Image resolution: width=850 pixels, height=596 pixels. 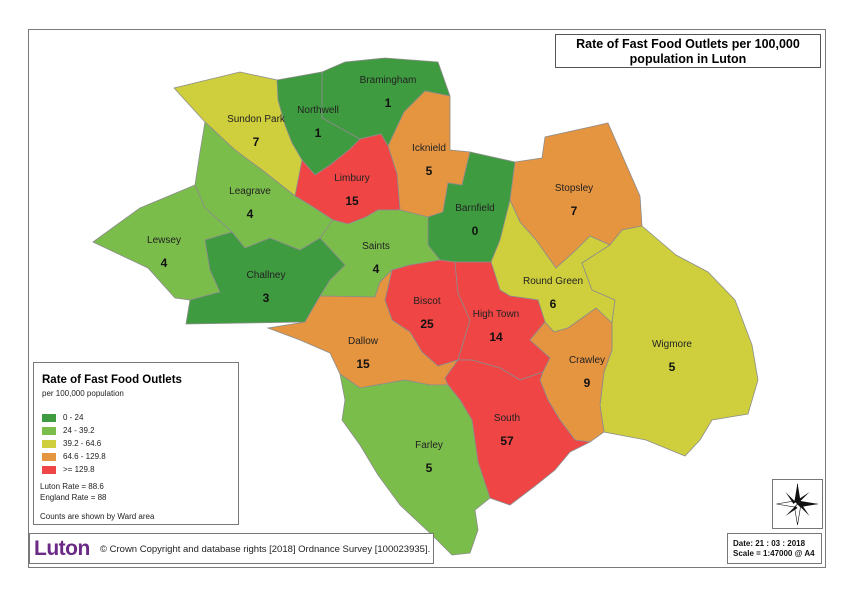 I want to click on ward-name-label: Leagrave, so click(x=250, y=191).